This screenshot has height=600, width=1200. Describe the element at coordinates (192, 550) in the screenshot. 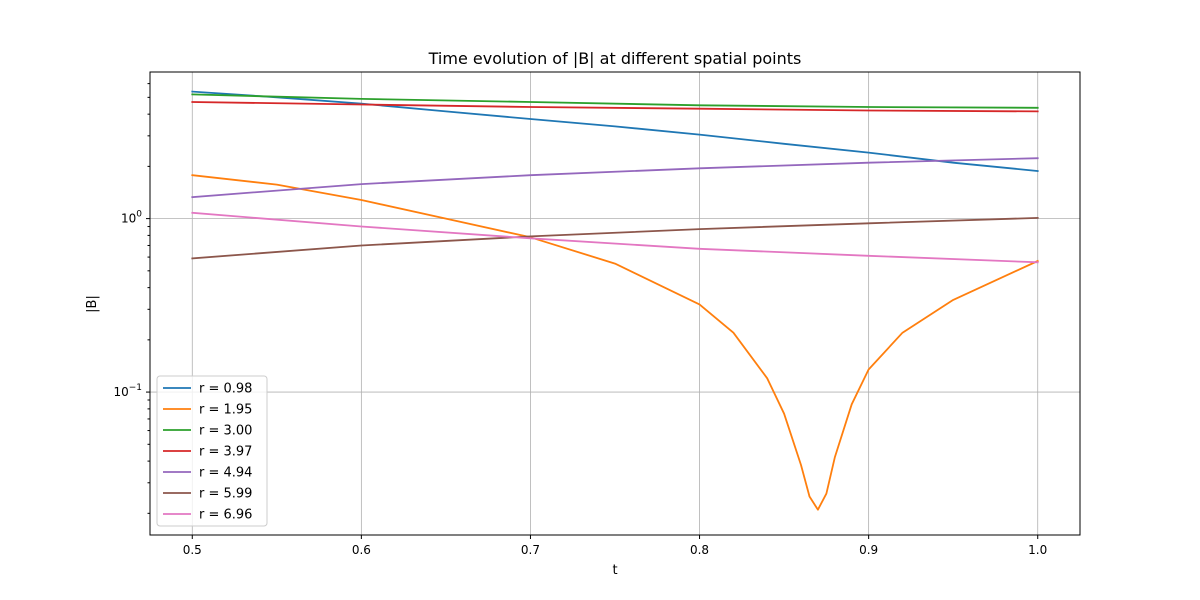

I see `x-tick-label: 0.5` at that location.